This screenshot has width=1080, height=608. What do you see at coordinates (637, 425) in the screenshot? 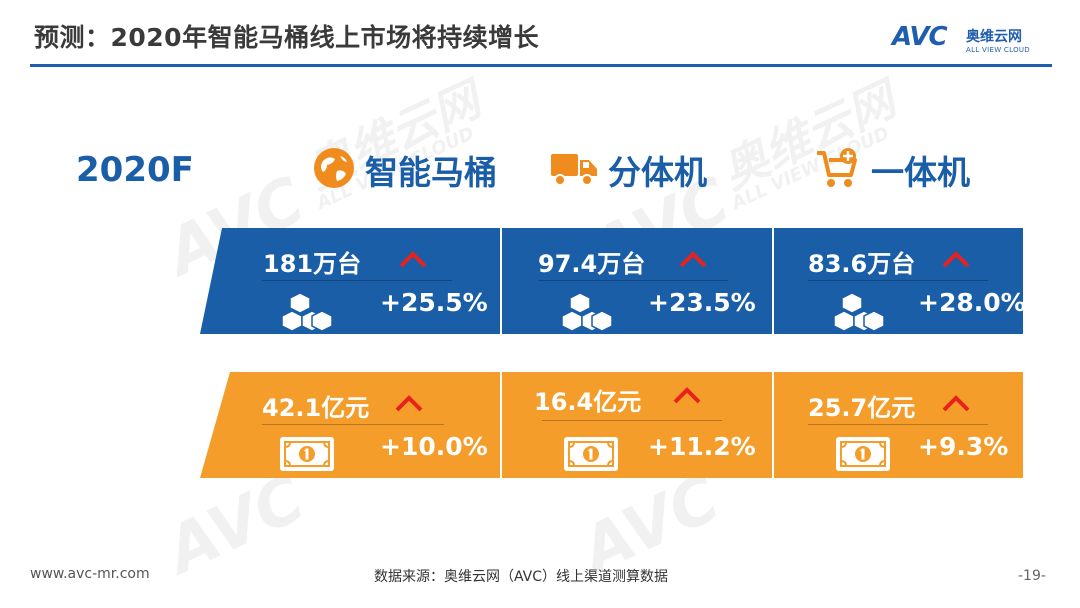
I see `revenue-cell-split-unit: 16.4亿元 +11.2%` at bounding box center [637, 425].